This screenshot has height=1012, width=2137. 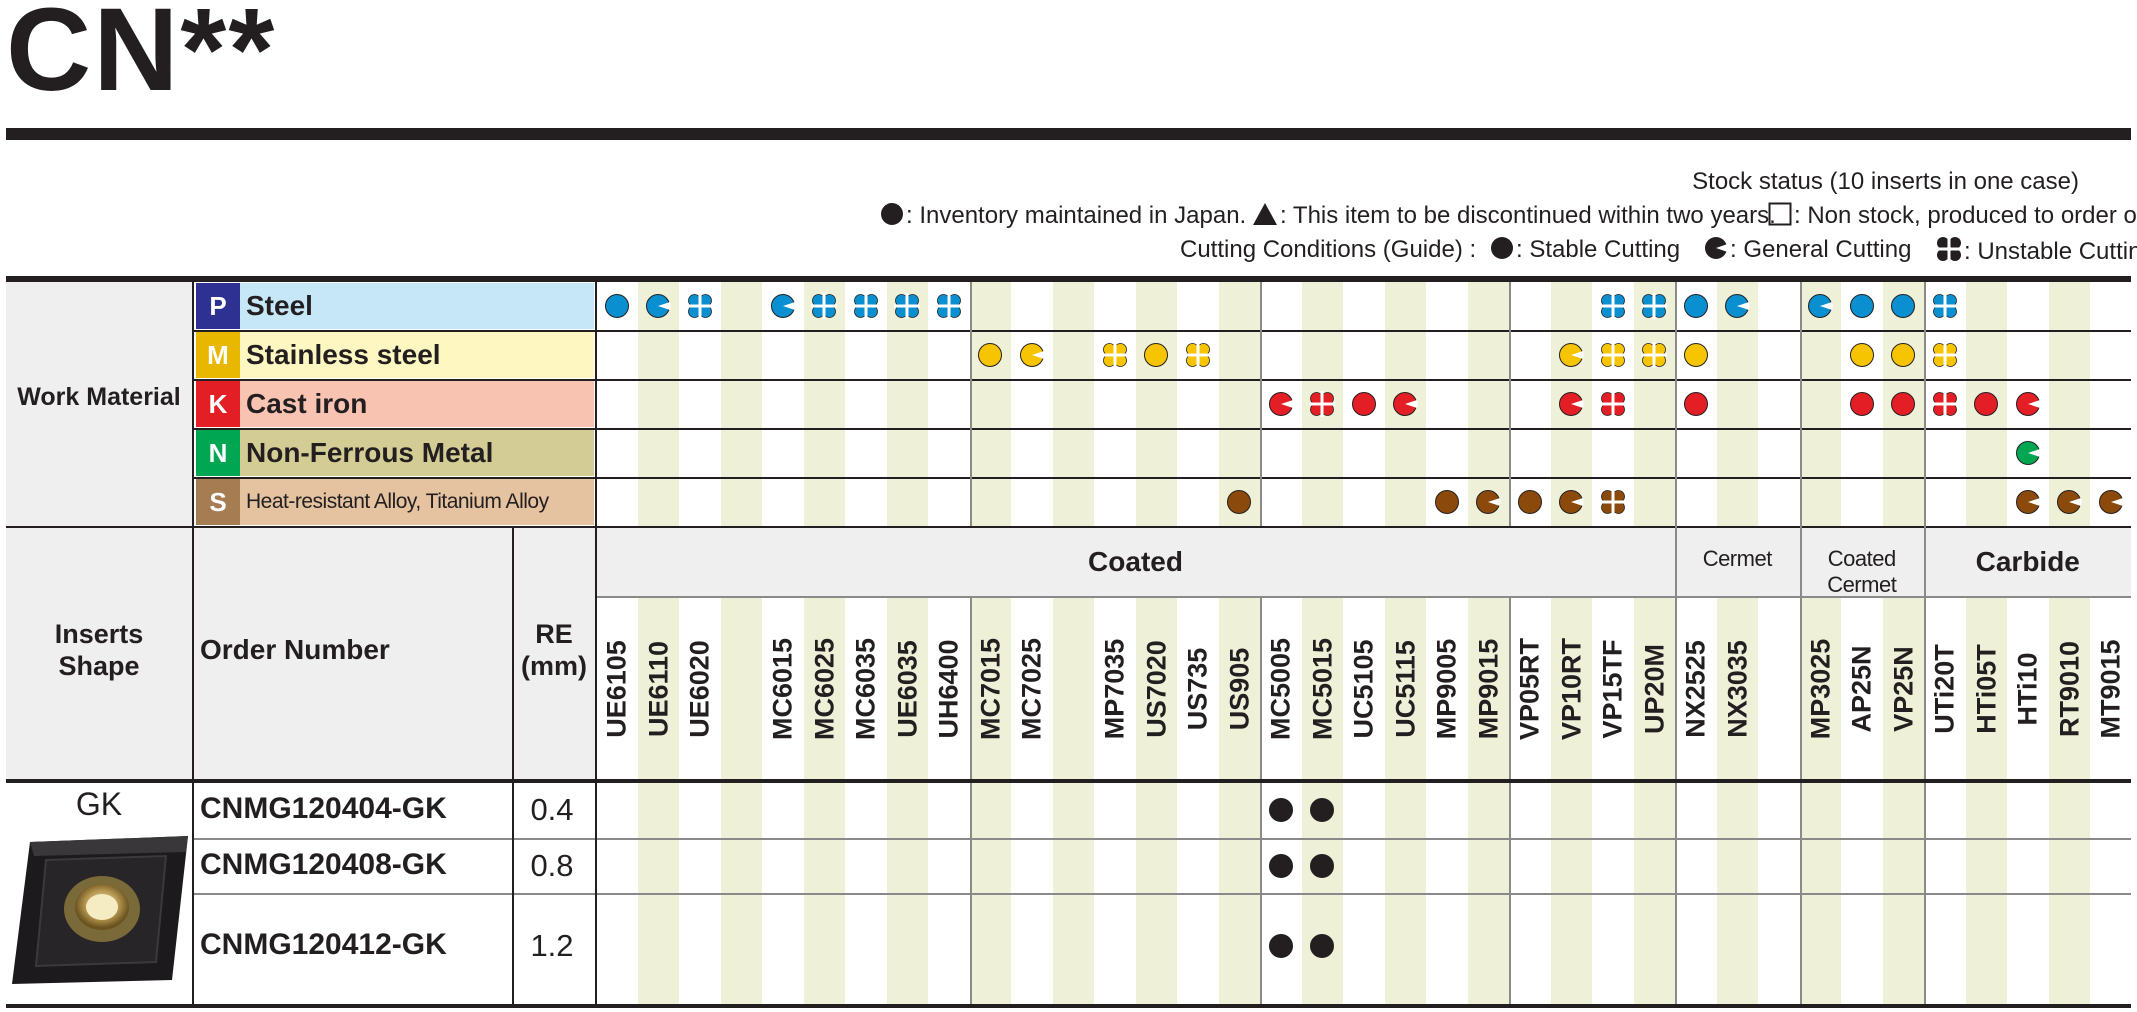 What do you see at coordinates (1068, 781) in the screenshot?
I see `header-bottom-rule` at bounding box center [1068, 781].